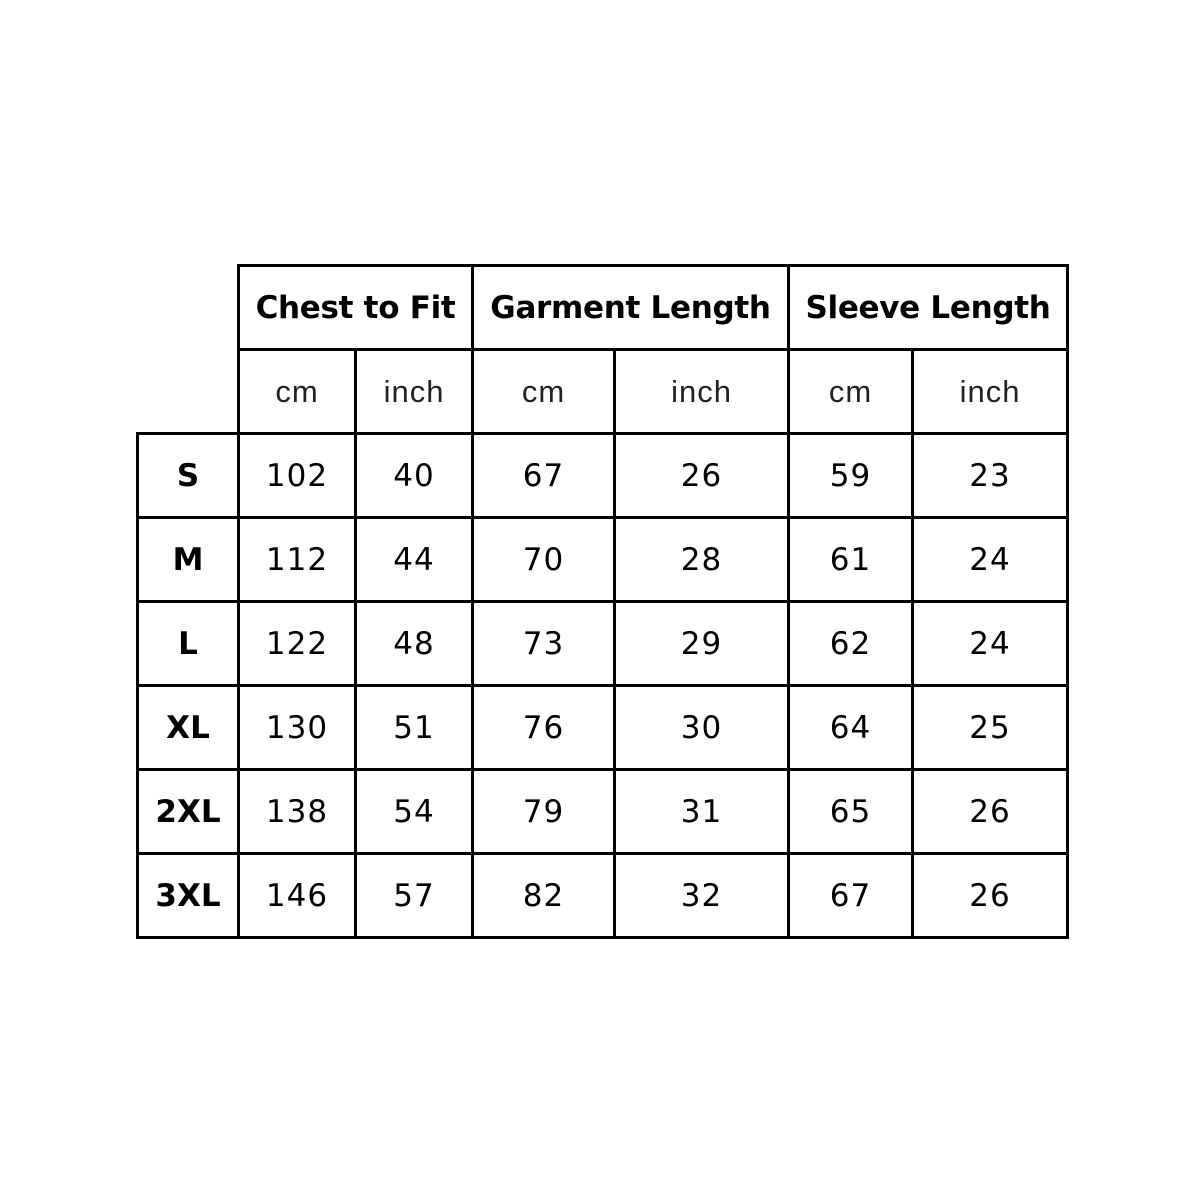 This screenshot has height=1200, width=1200. I want to click on column-group-header: Sleeve Length, so click(928, 307).